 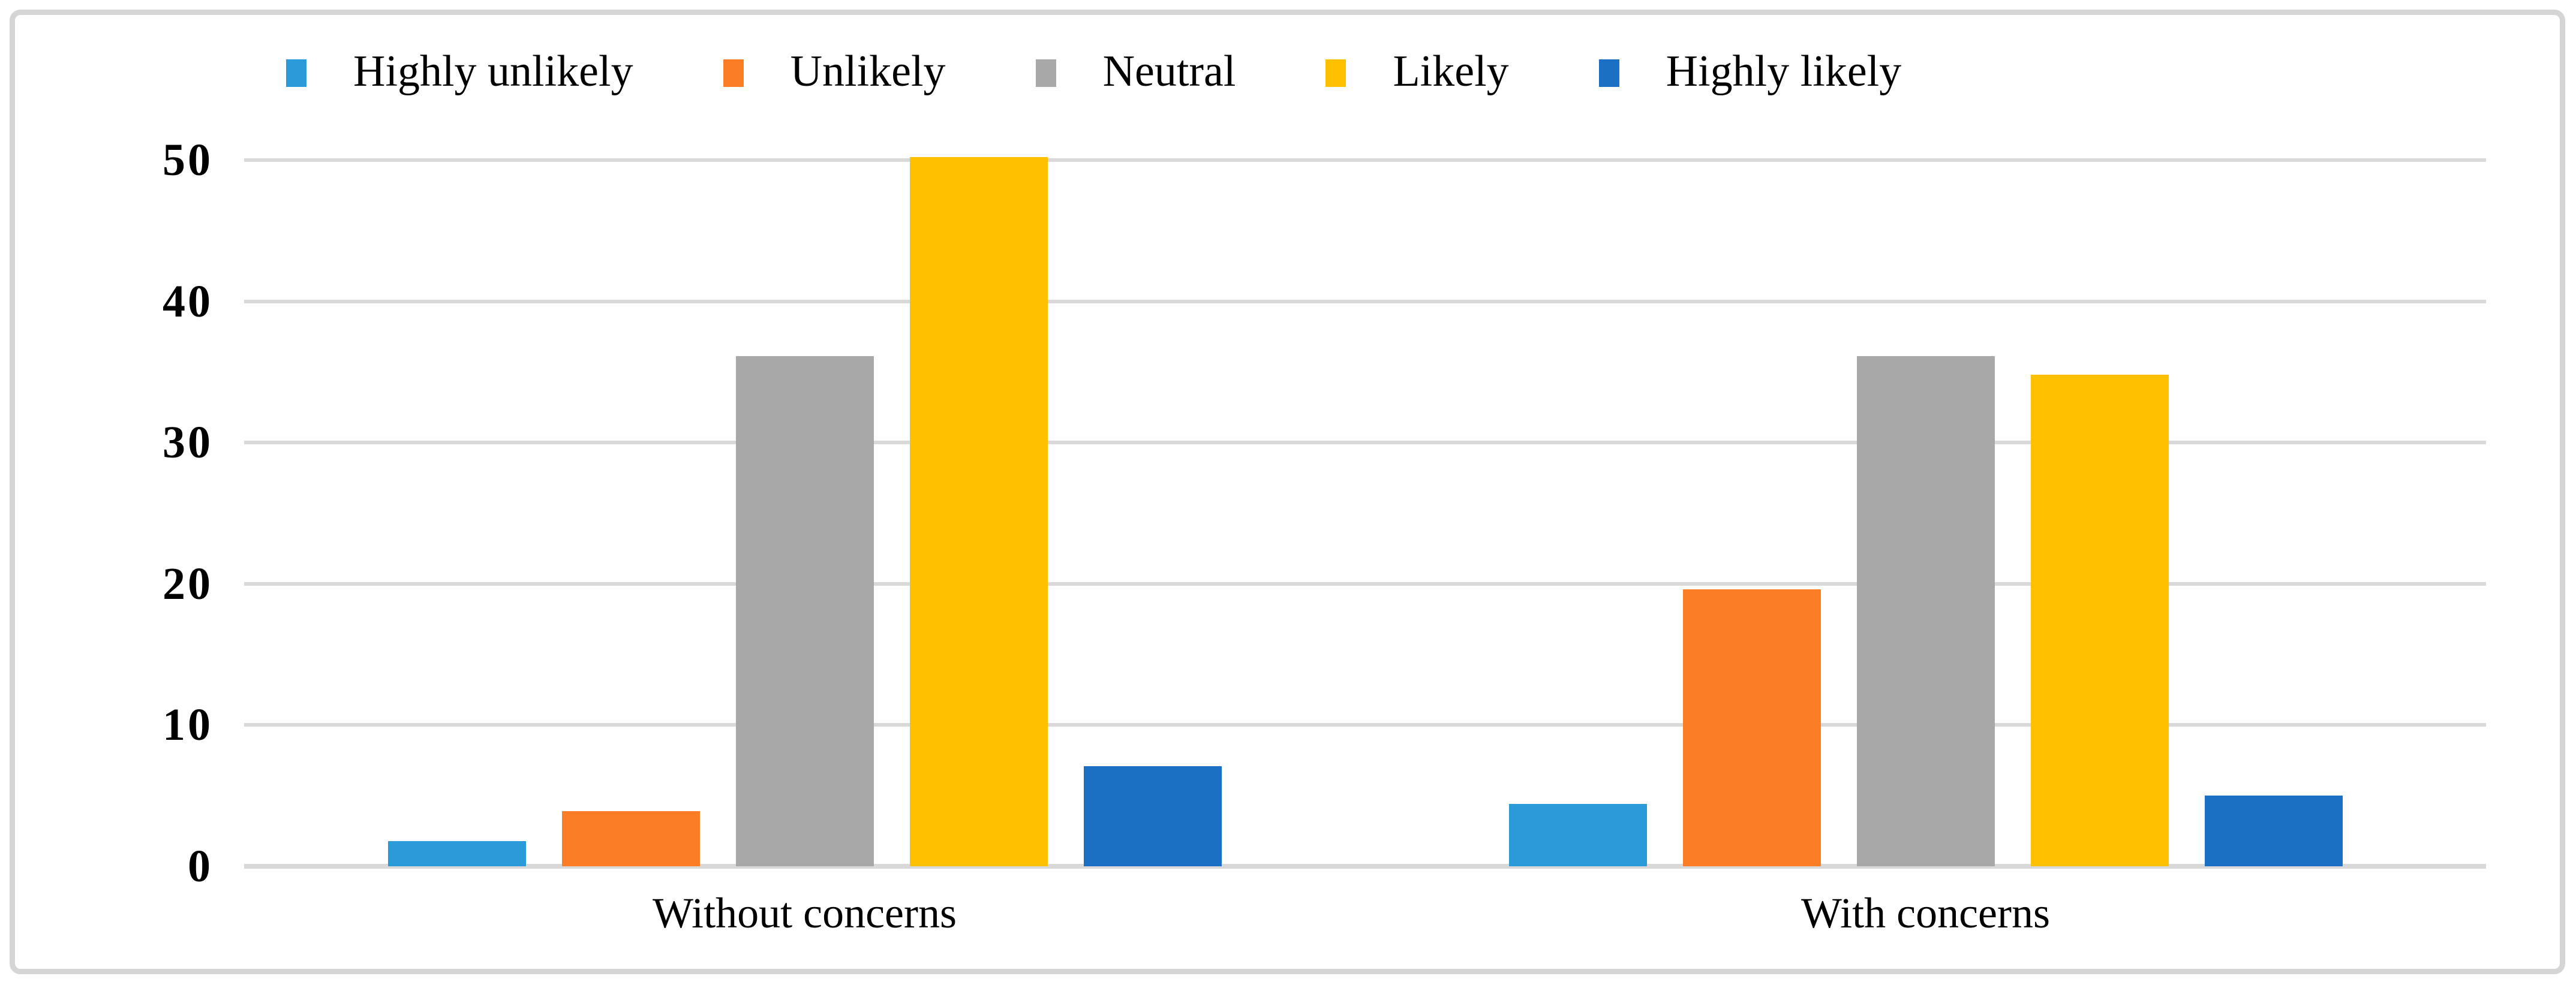 I want to click on y-axis-tick-label: 30, so click(x=188, y=443).